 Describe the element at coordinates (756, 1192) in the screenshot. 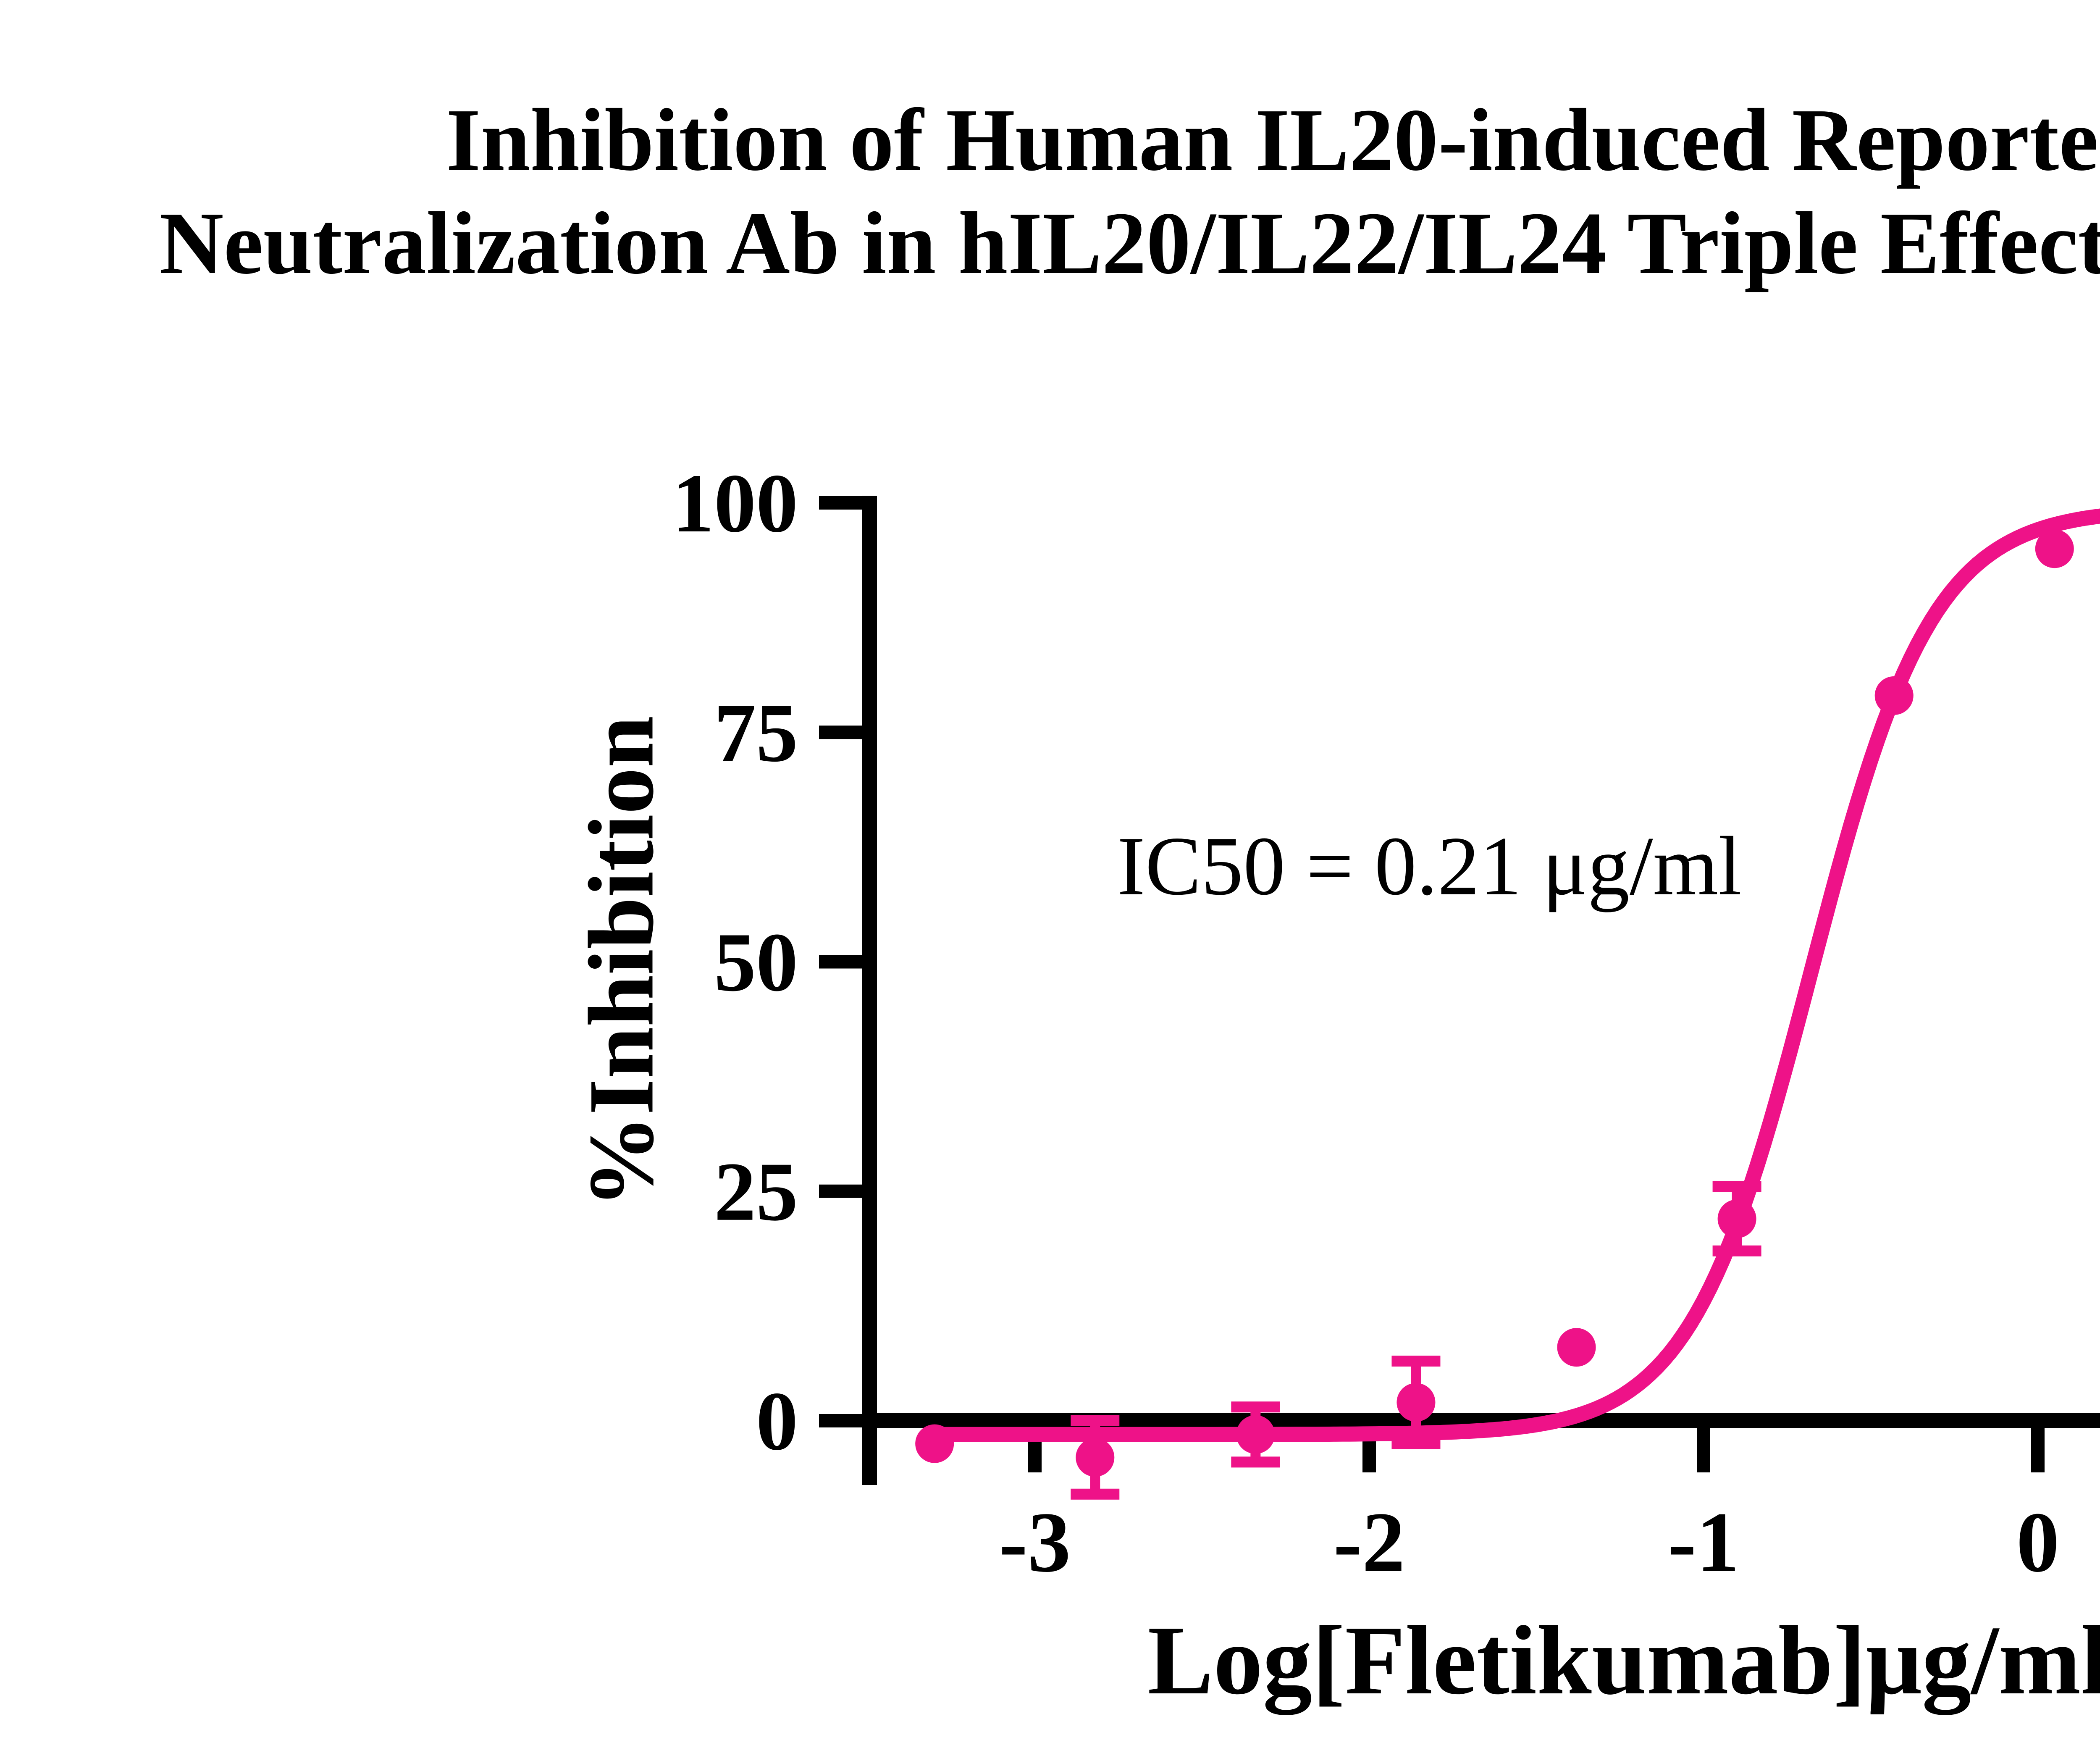

I see `y-tick-label: 25` at that location.